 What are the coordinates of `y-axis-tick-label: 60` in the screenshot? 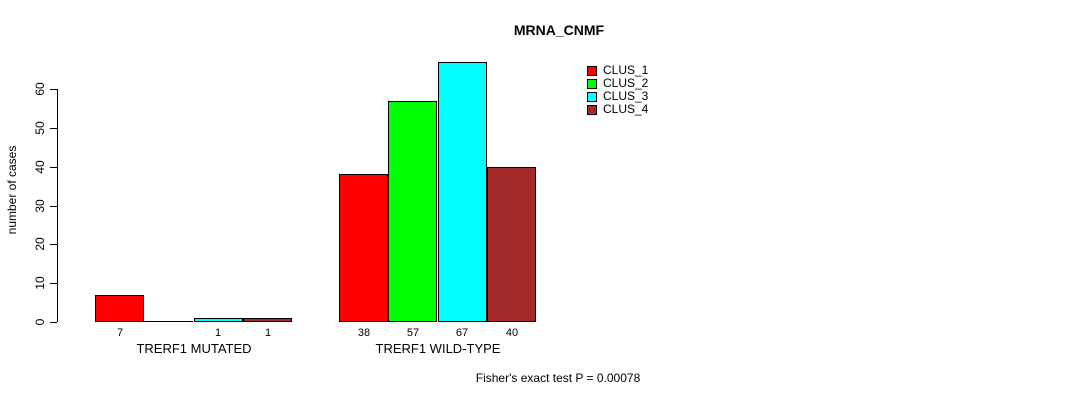 It's located at (40, 89).